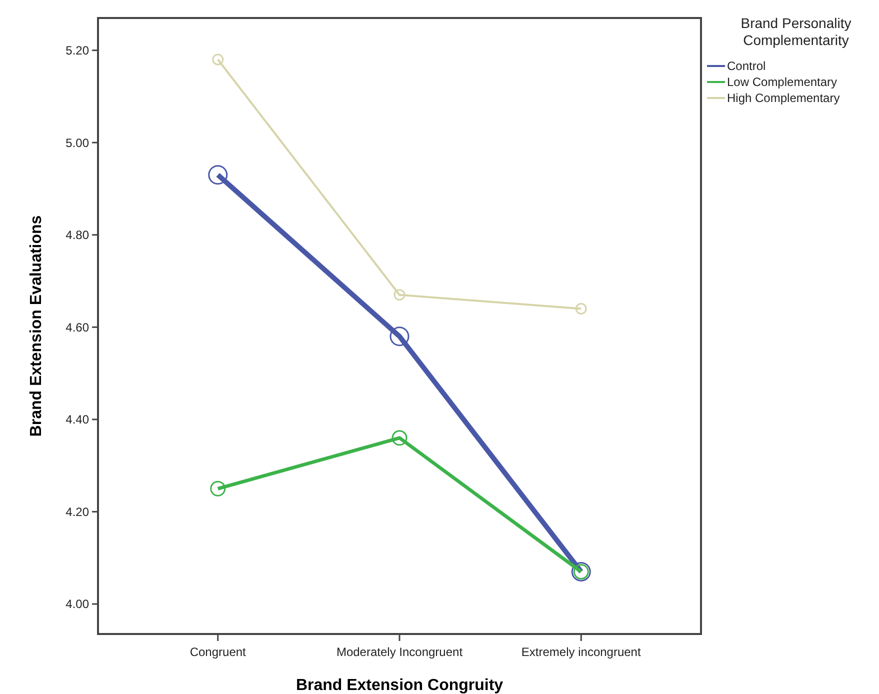 The width and height of the screenshot is (879, 694). I want to click on x-tick-label: Moderately Incongruent, so click(400, 652).